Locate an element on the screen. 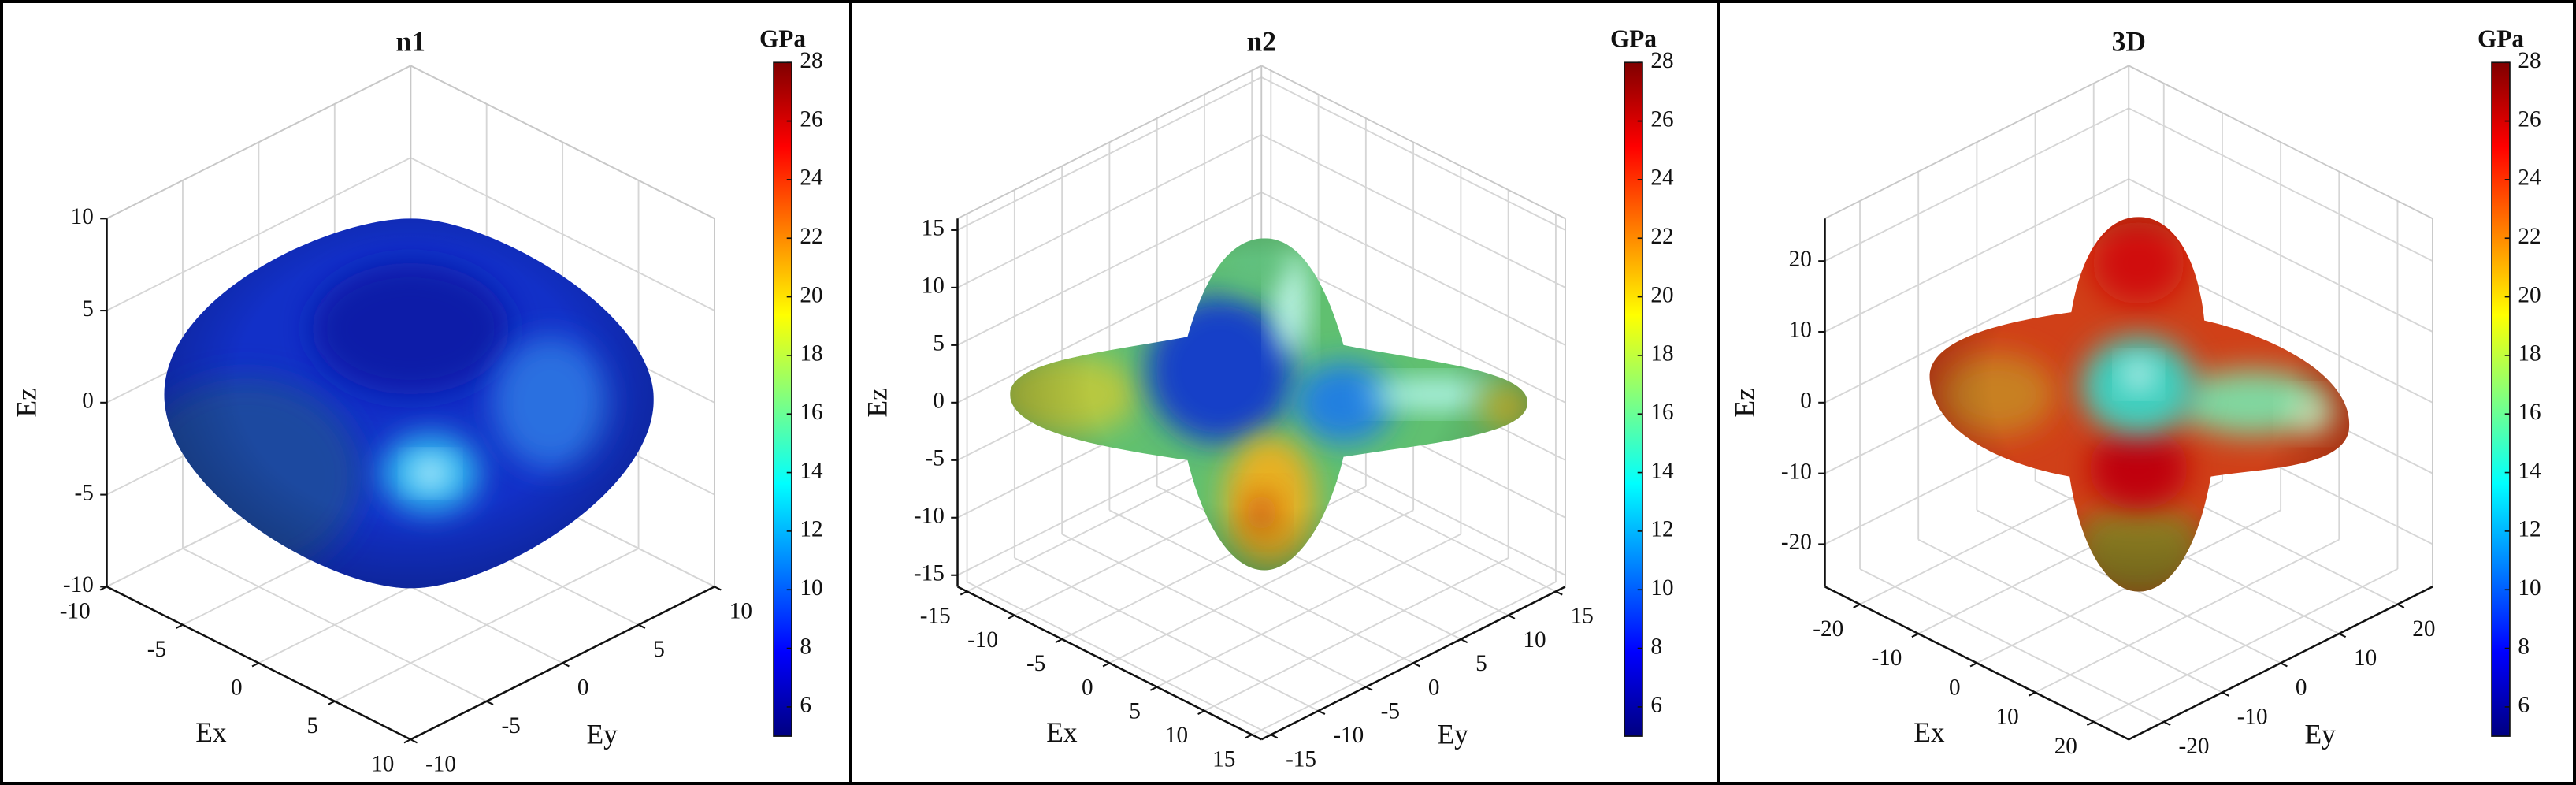 This screenshot has width=2576, height=785. colorbar-tick-label: 8 is located at coordinates (805, 646).